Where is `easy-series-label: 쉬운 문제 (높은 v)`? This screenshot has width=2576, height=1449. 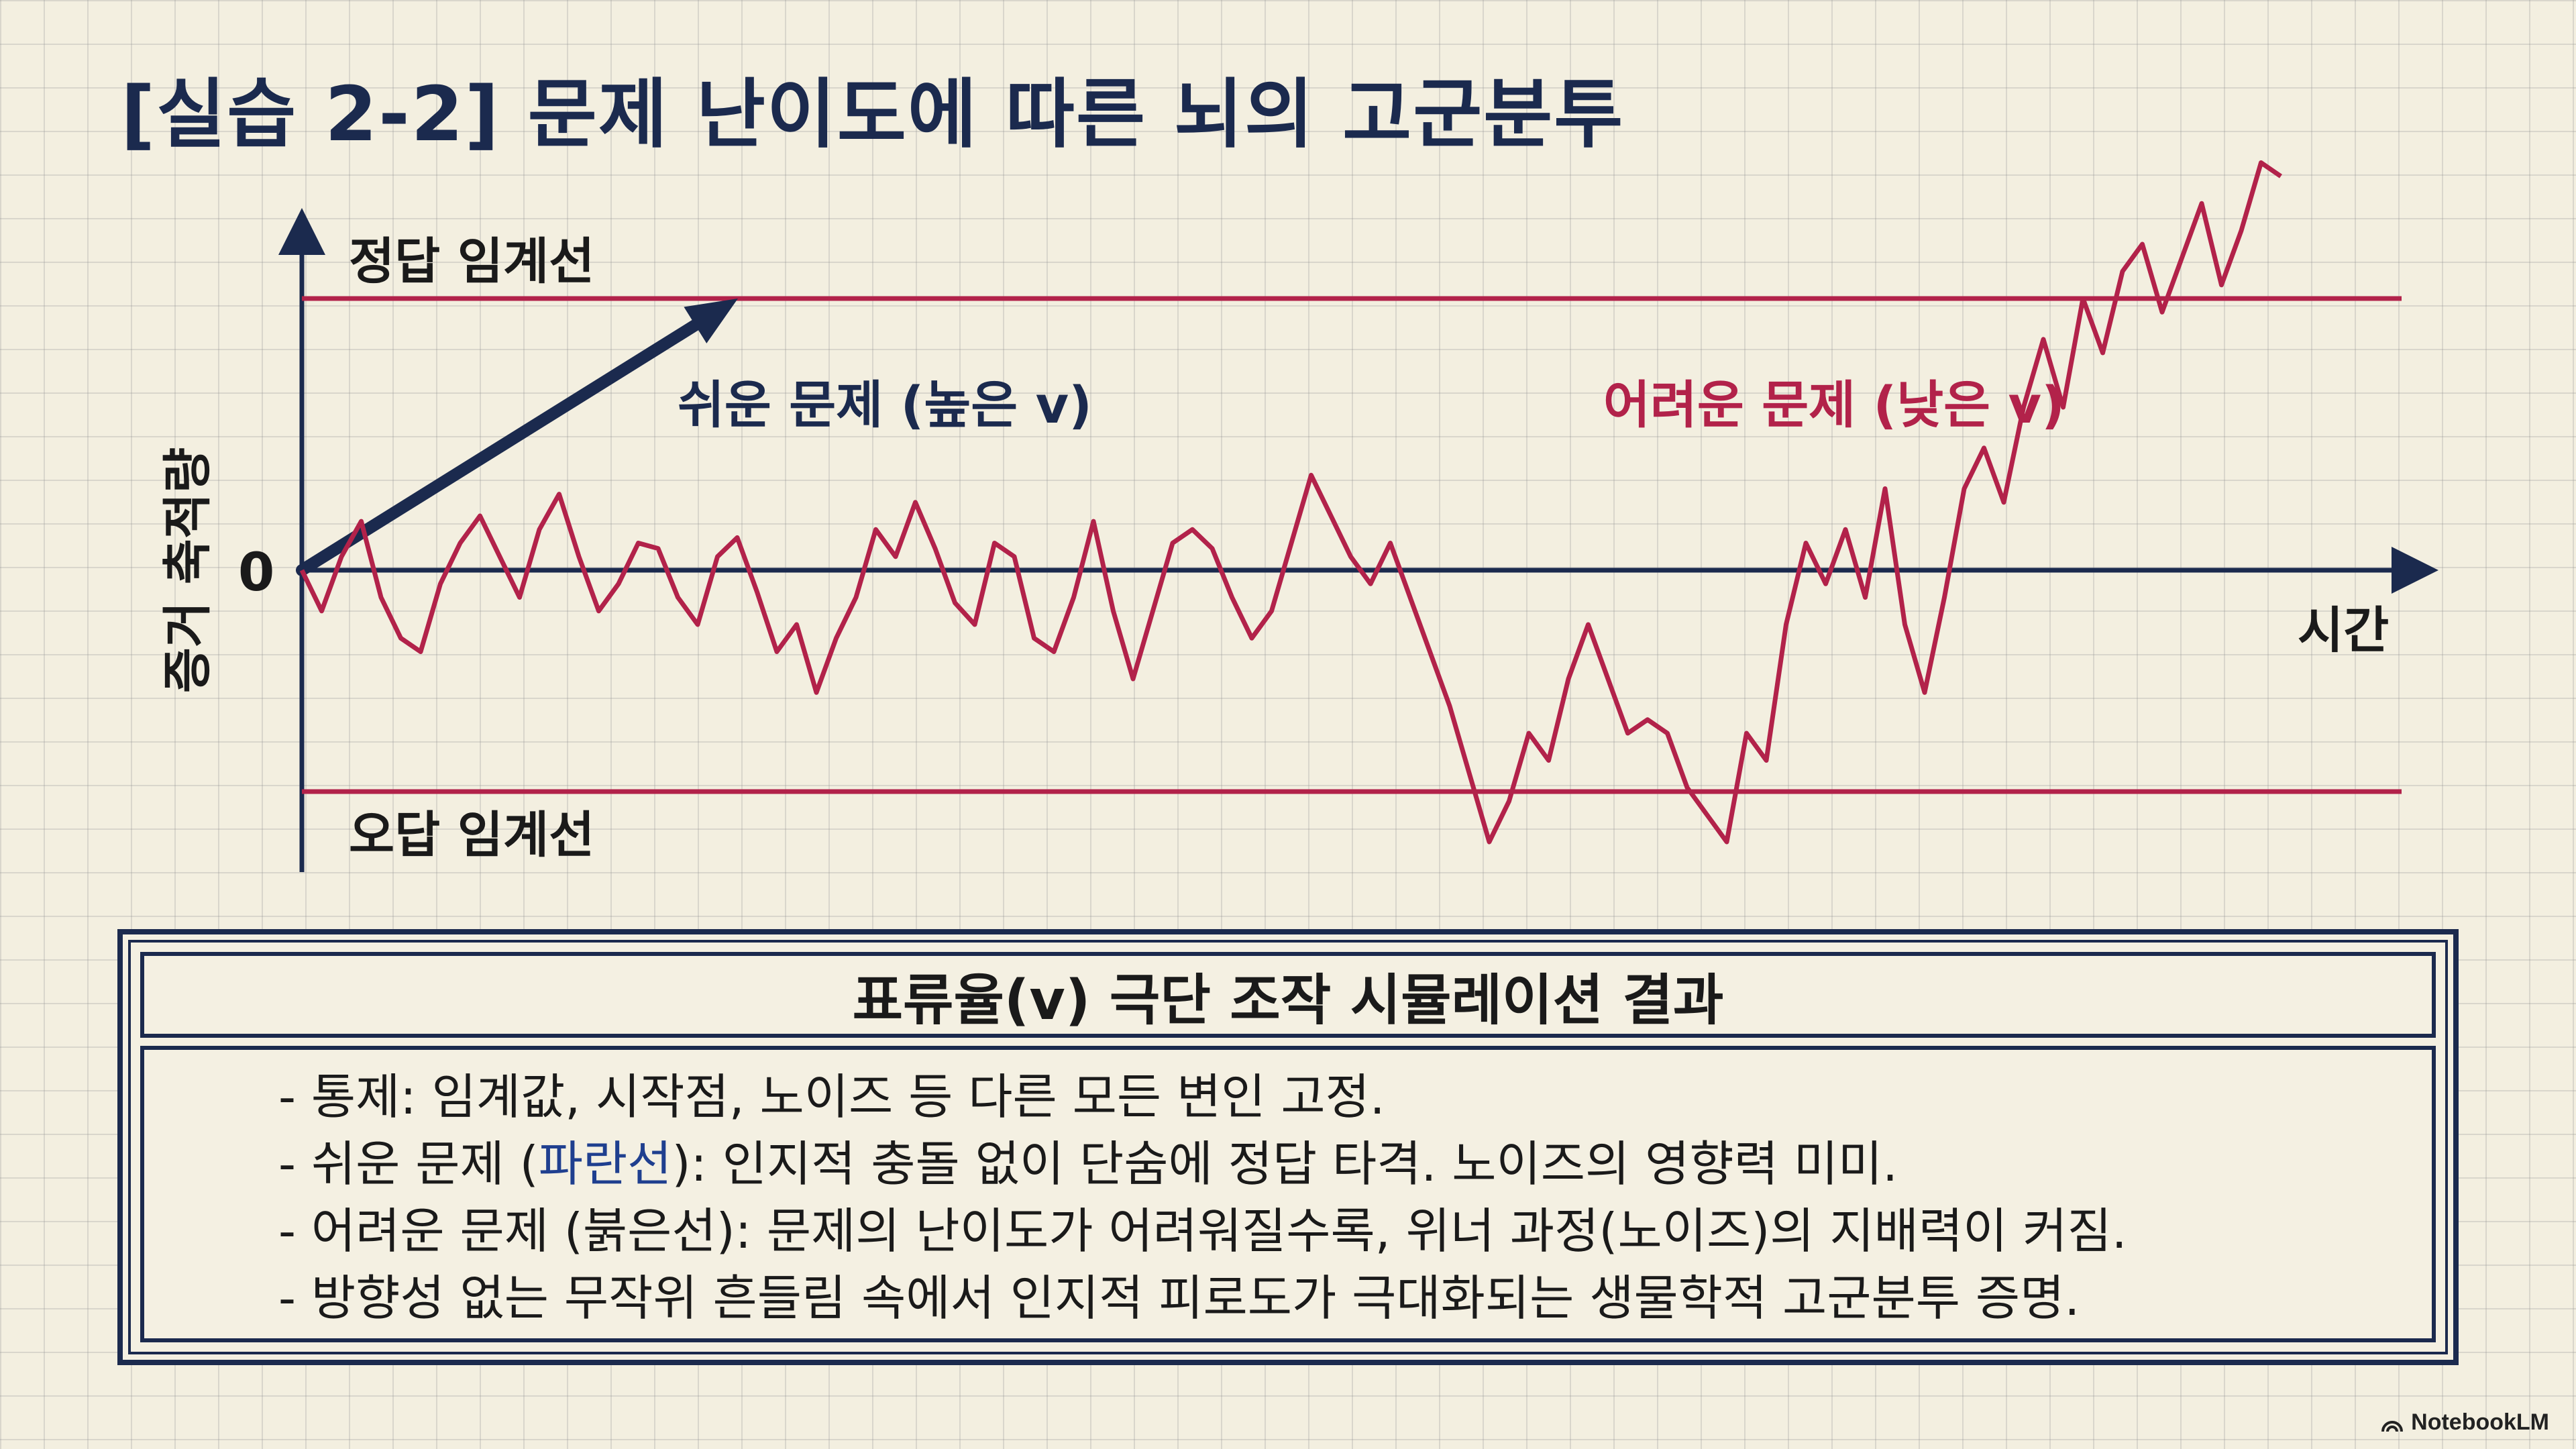
easy-series-label: 쉬운 문제 (높은 v) is located at coordinates (885, 405).